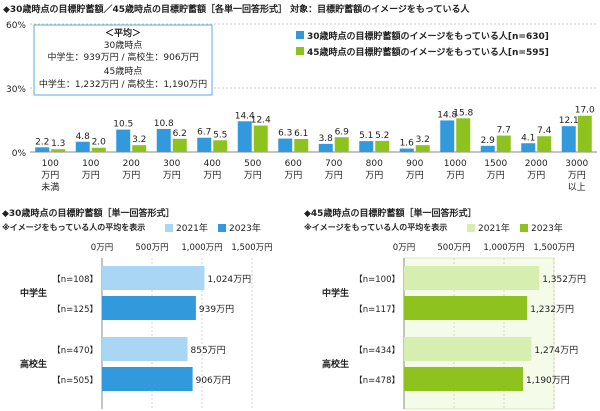  Describe the element at coordinates (488, 141) in the screenshot. I see `bar-value-label: 2.9` at that location.